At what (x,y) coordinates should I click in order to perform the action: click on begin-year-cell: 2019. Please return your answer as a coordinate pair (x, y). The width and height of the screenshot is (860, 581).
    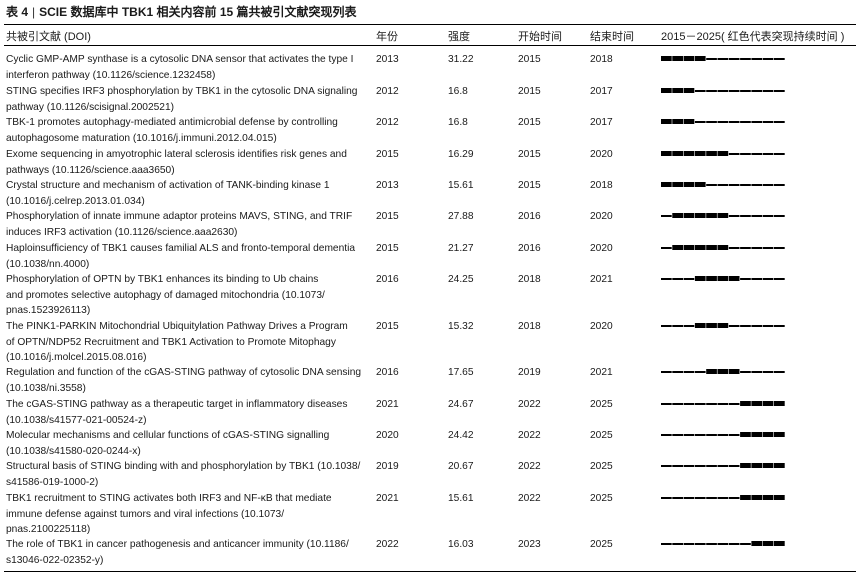
    Looking at the image, I should click on (529, 372).